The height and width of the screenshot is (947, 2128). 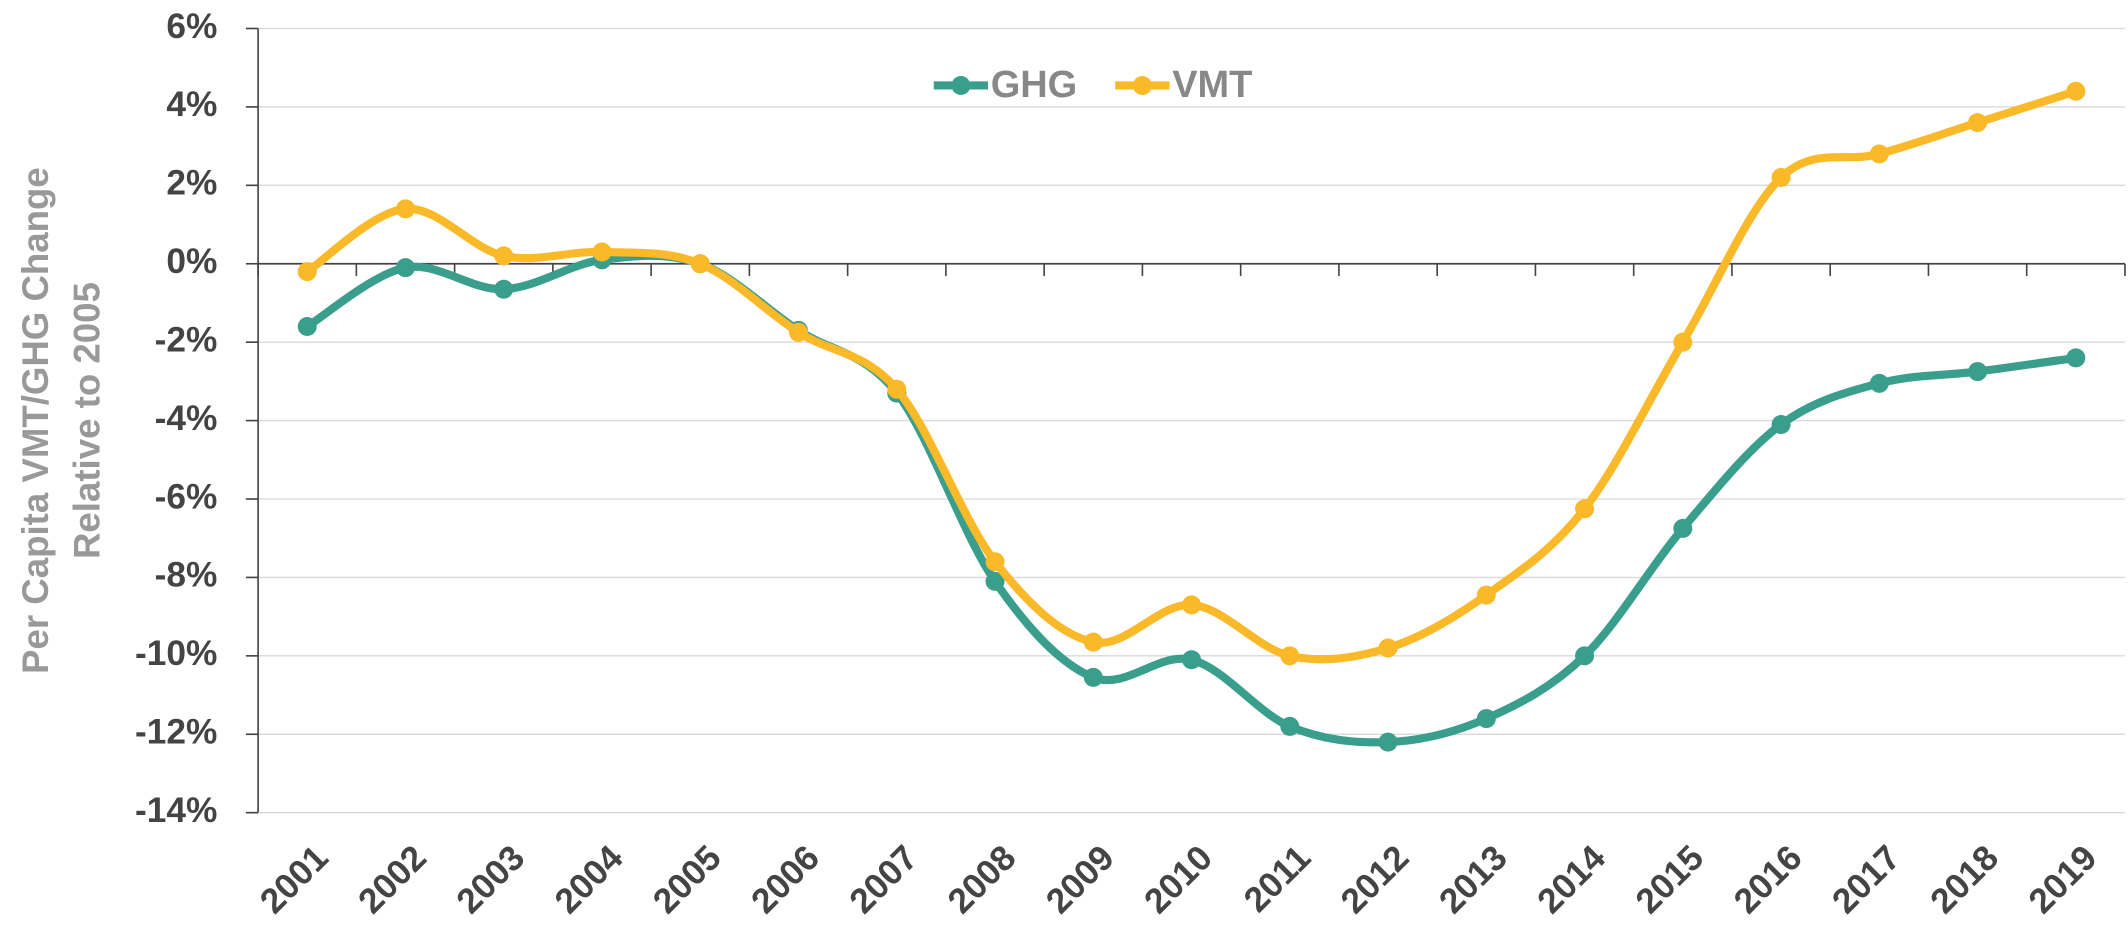 What do you see at coordinates (191, 183) in the screenshot?
I see `y-tick-label: 2%` at bounding box center [191, 183].